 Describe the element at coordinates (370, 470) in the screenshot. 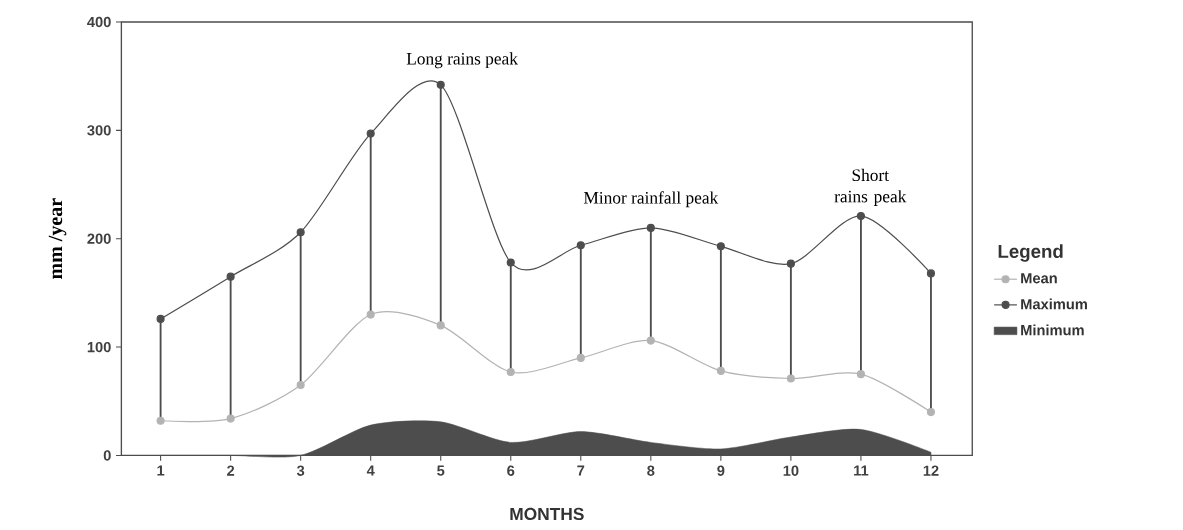

I see `x-tick-label: 4` at that location.